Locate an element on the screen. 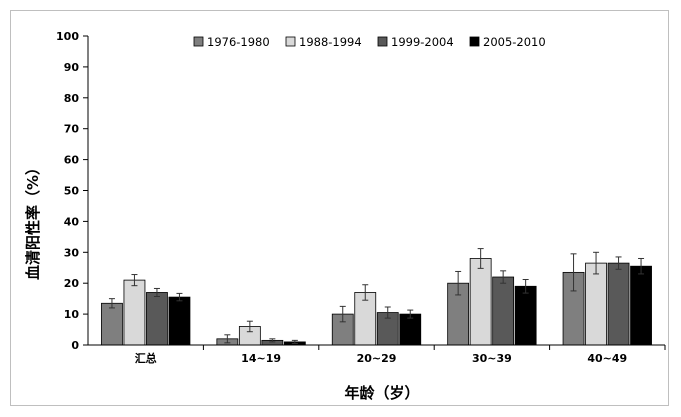 This screenshot has height=417, width=681. legend-label-1999-2004: 1999-2004 is located at coordinates (422, 42).